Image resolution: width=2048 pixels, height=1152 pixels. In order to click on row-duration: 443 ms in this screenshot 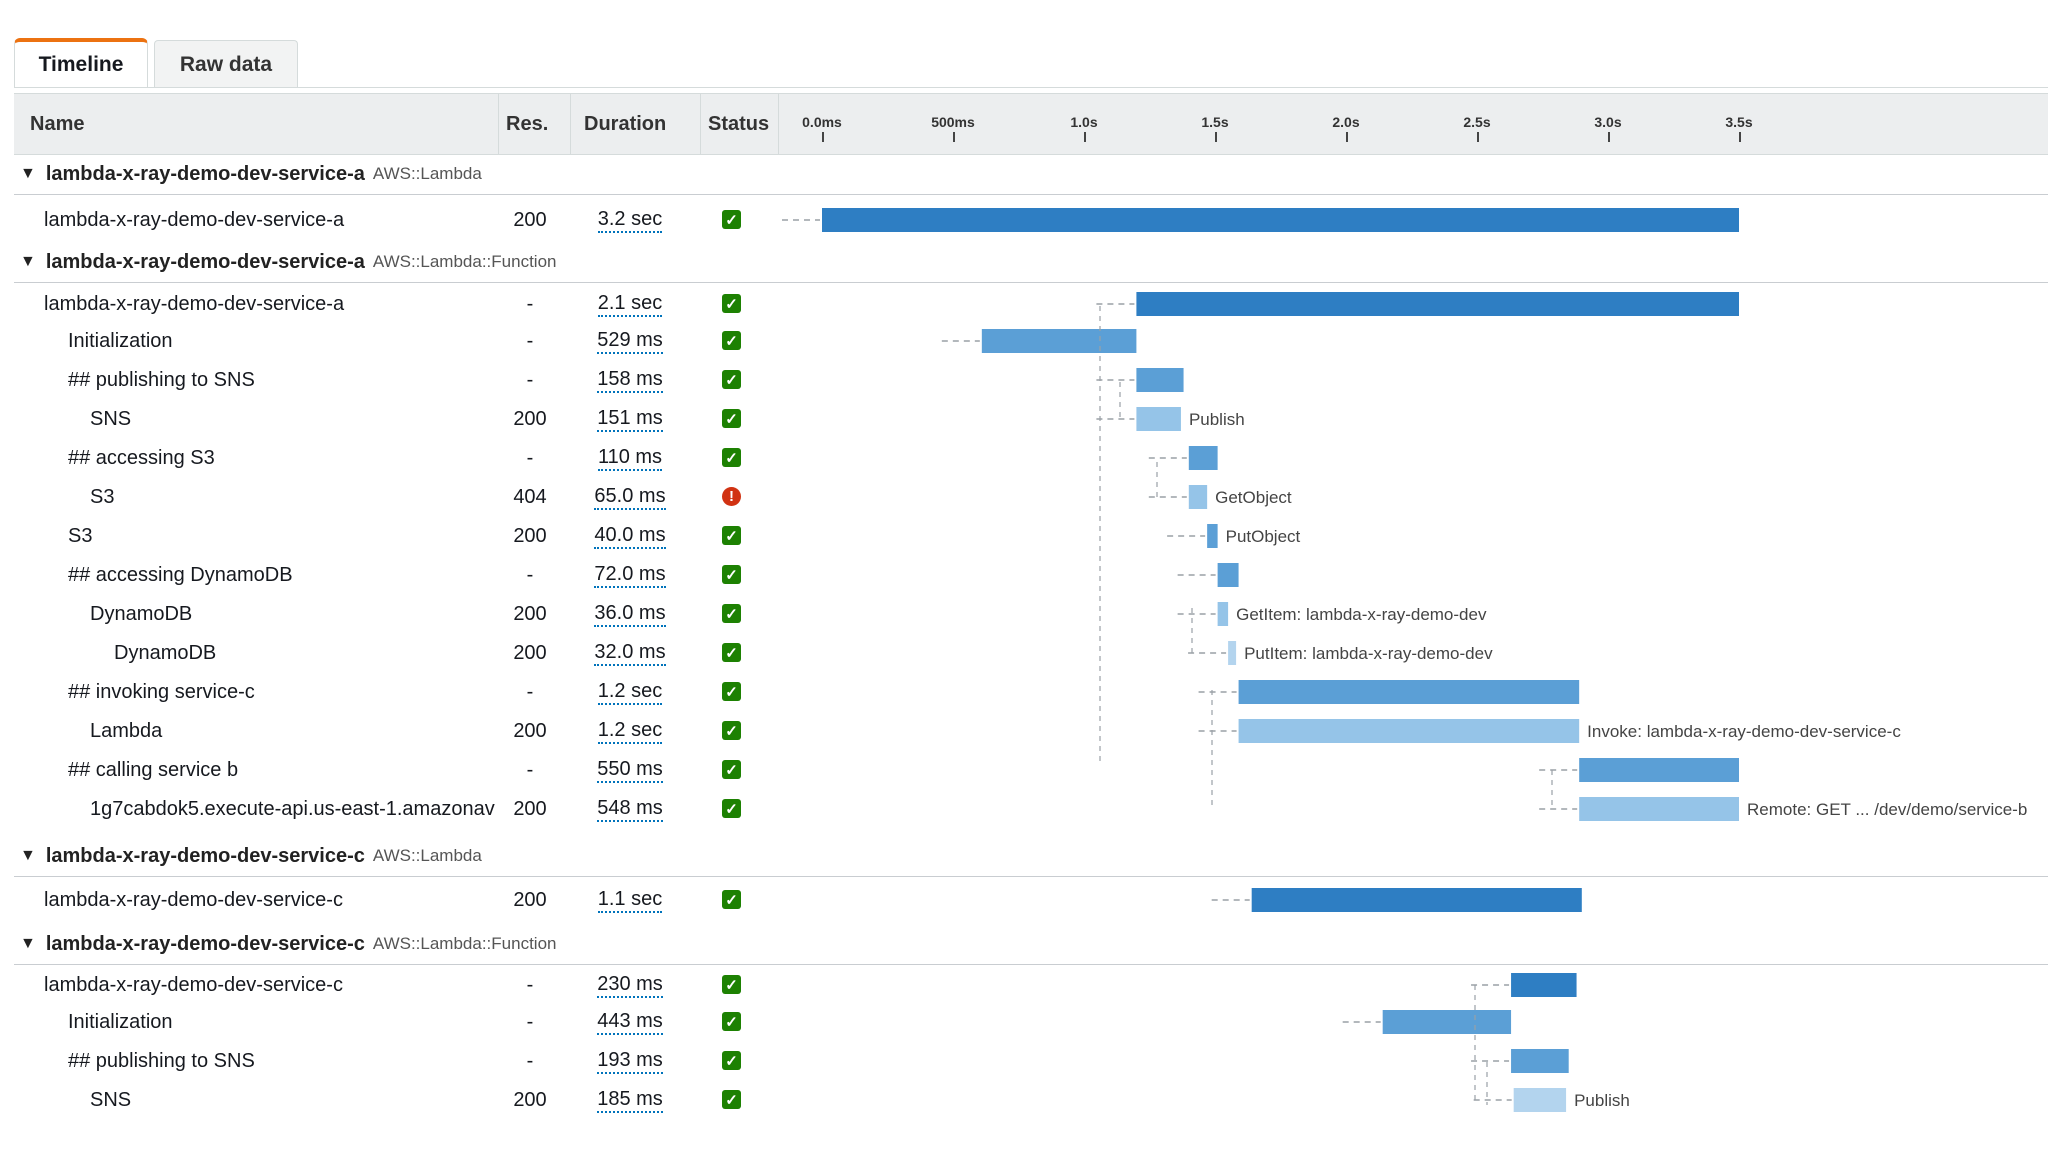, I will do `click(630, 1022)`.